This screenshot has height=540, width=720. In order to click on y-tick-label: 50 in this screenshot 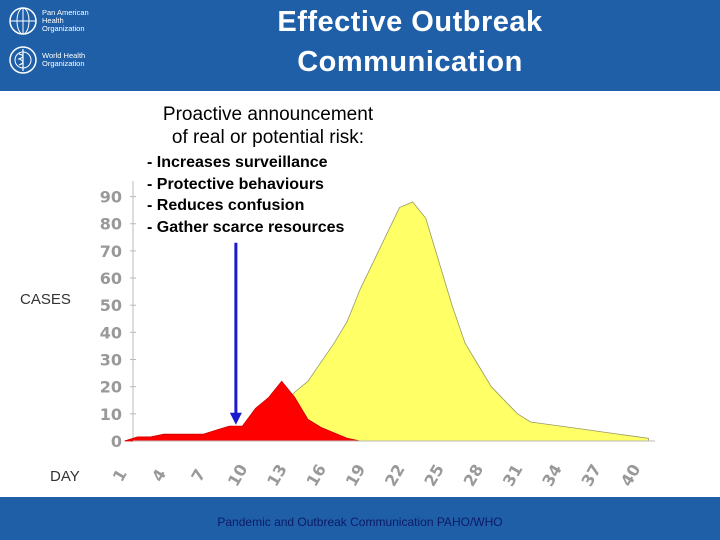, I will do `click(111, 305)`.